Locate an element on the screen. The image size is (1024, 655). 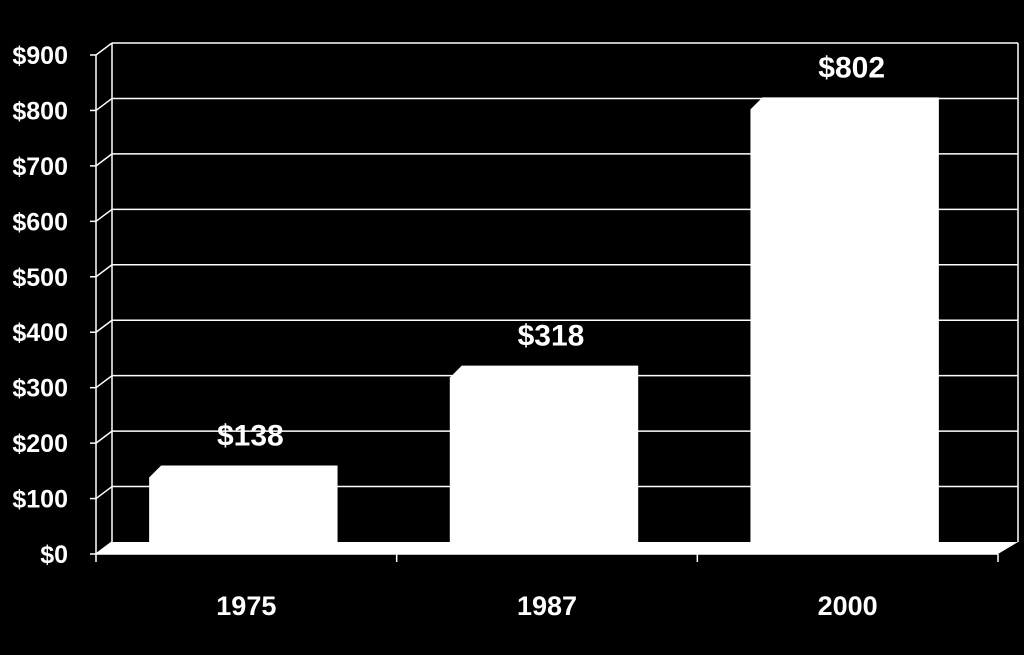
y-tick-label: $0 is located at coordinates (54, 555).